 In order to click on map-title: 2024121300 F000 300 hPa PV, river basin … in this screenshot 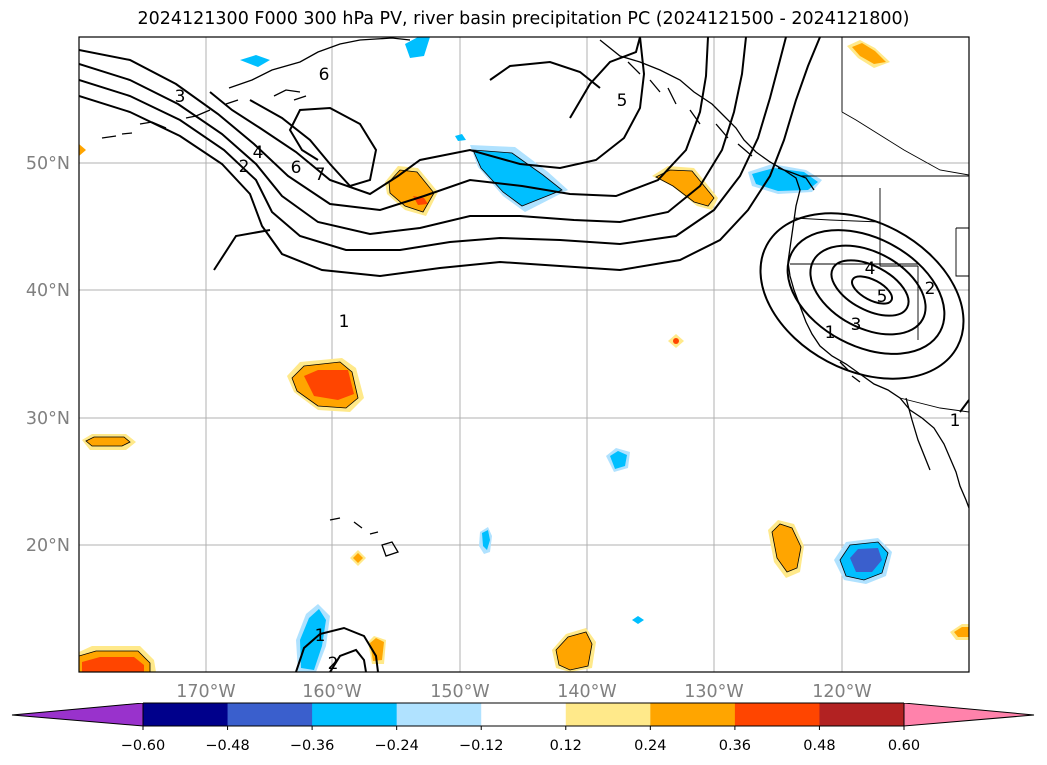, I will do `click(523, 19)`.